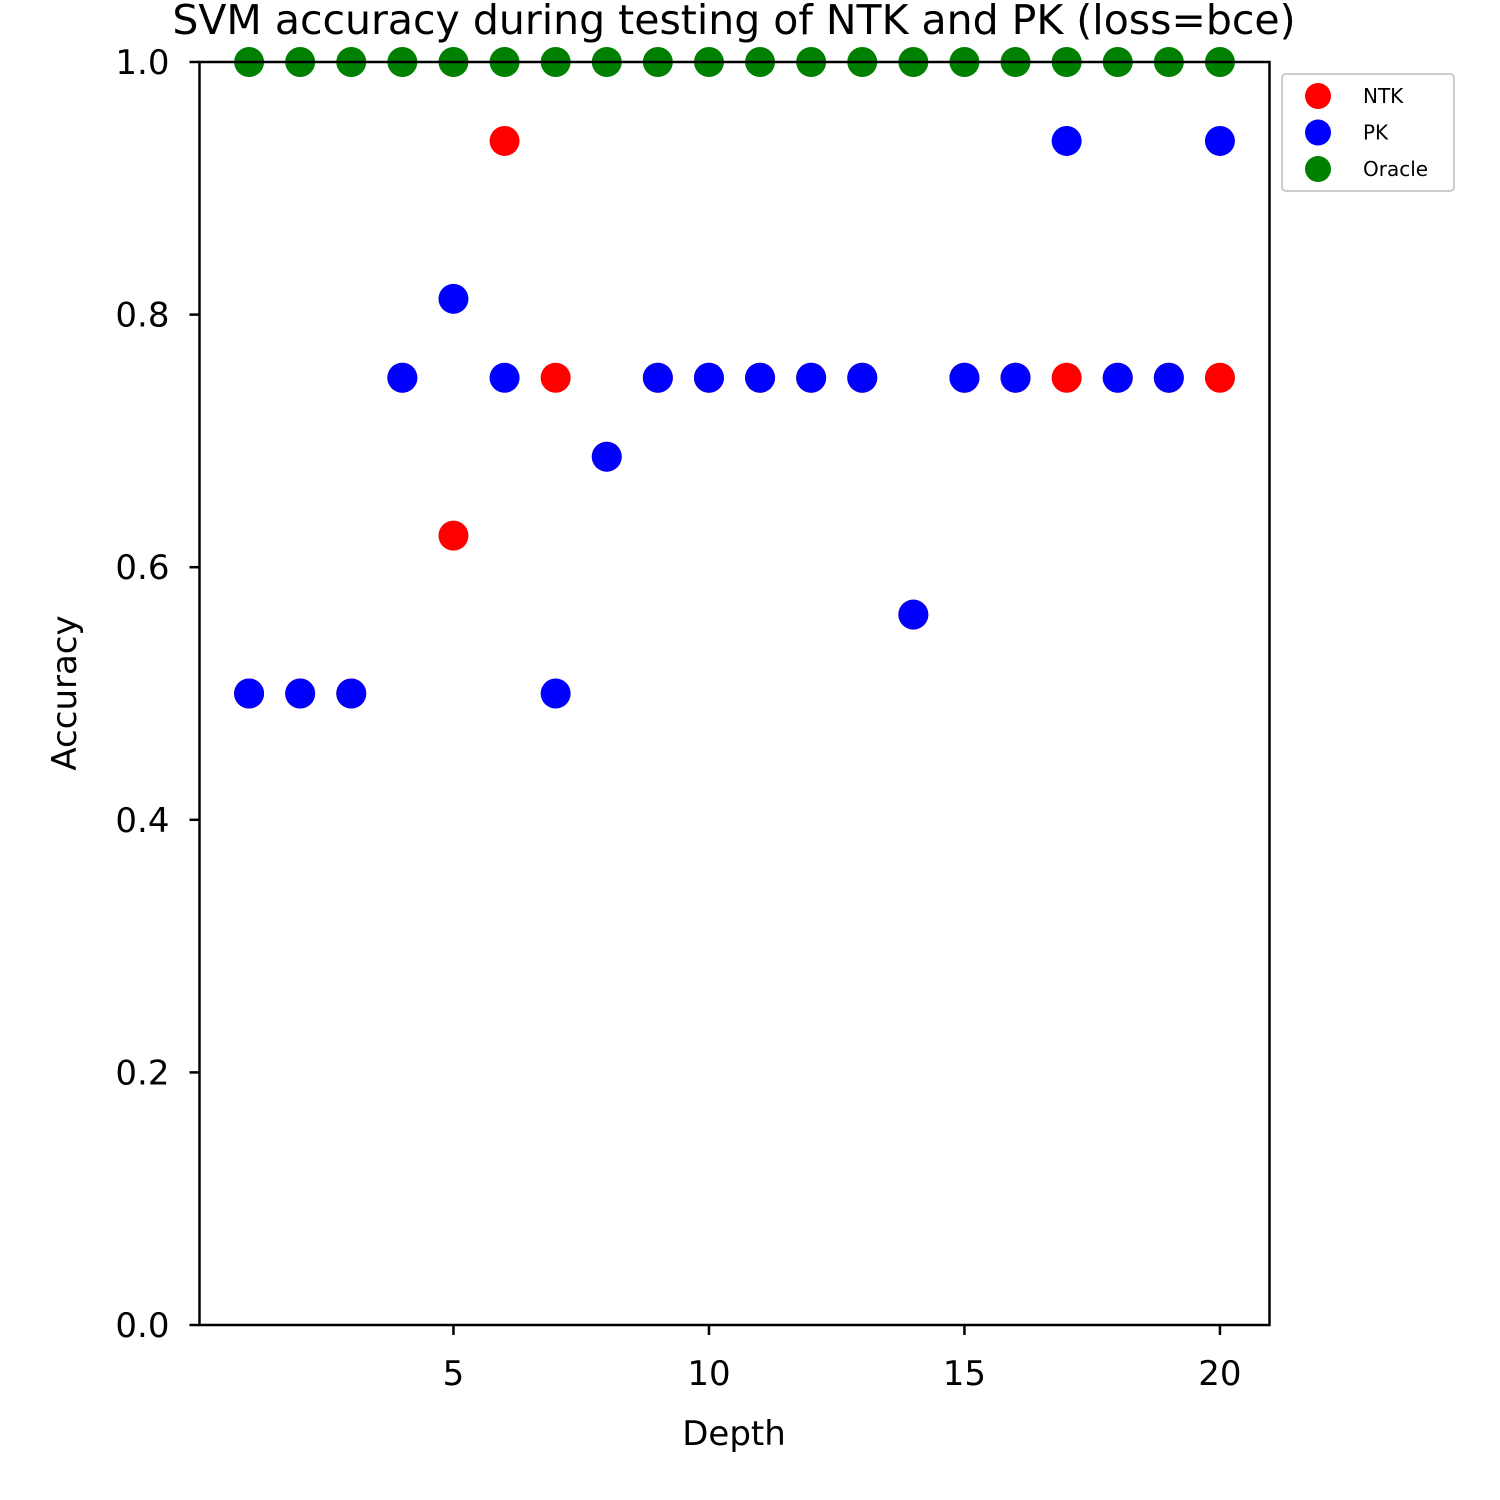 Image resolution: width=1500 pixels, height=1500 pixels. Describe the element at coordinates (708, 1374) in the screenshot. I see `x-tick-label: 10` at that location.